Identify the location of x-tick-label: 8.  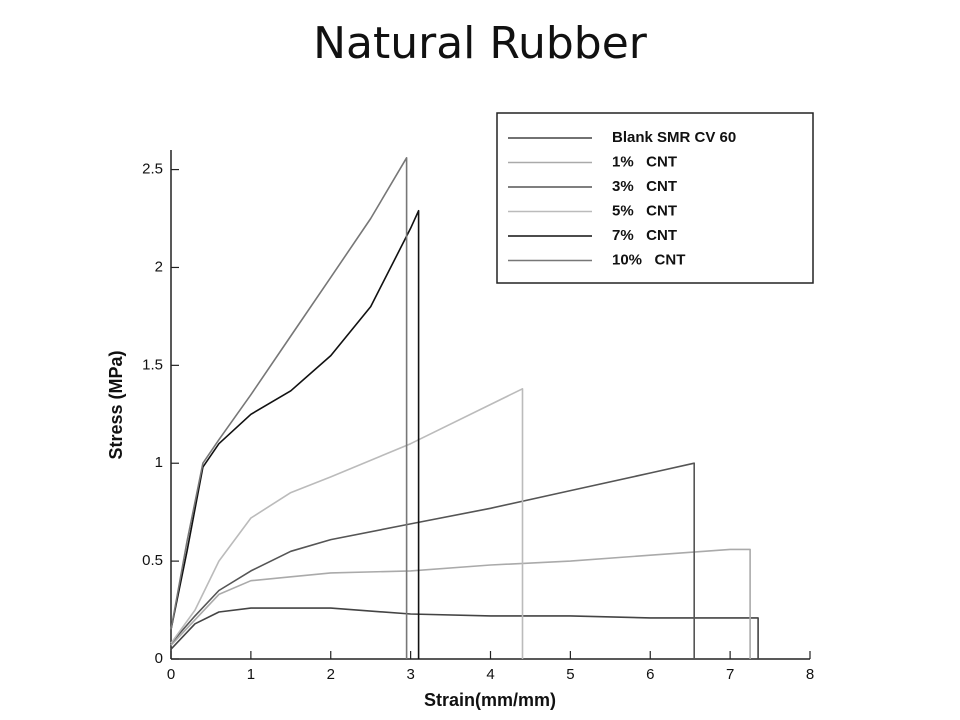
(810, 674).